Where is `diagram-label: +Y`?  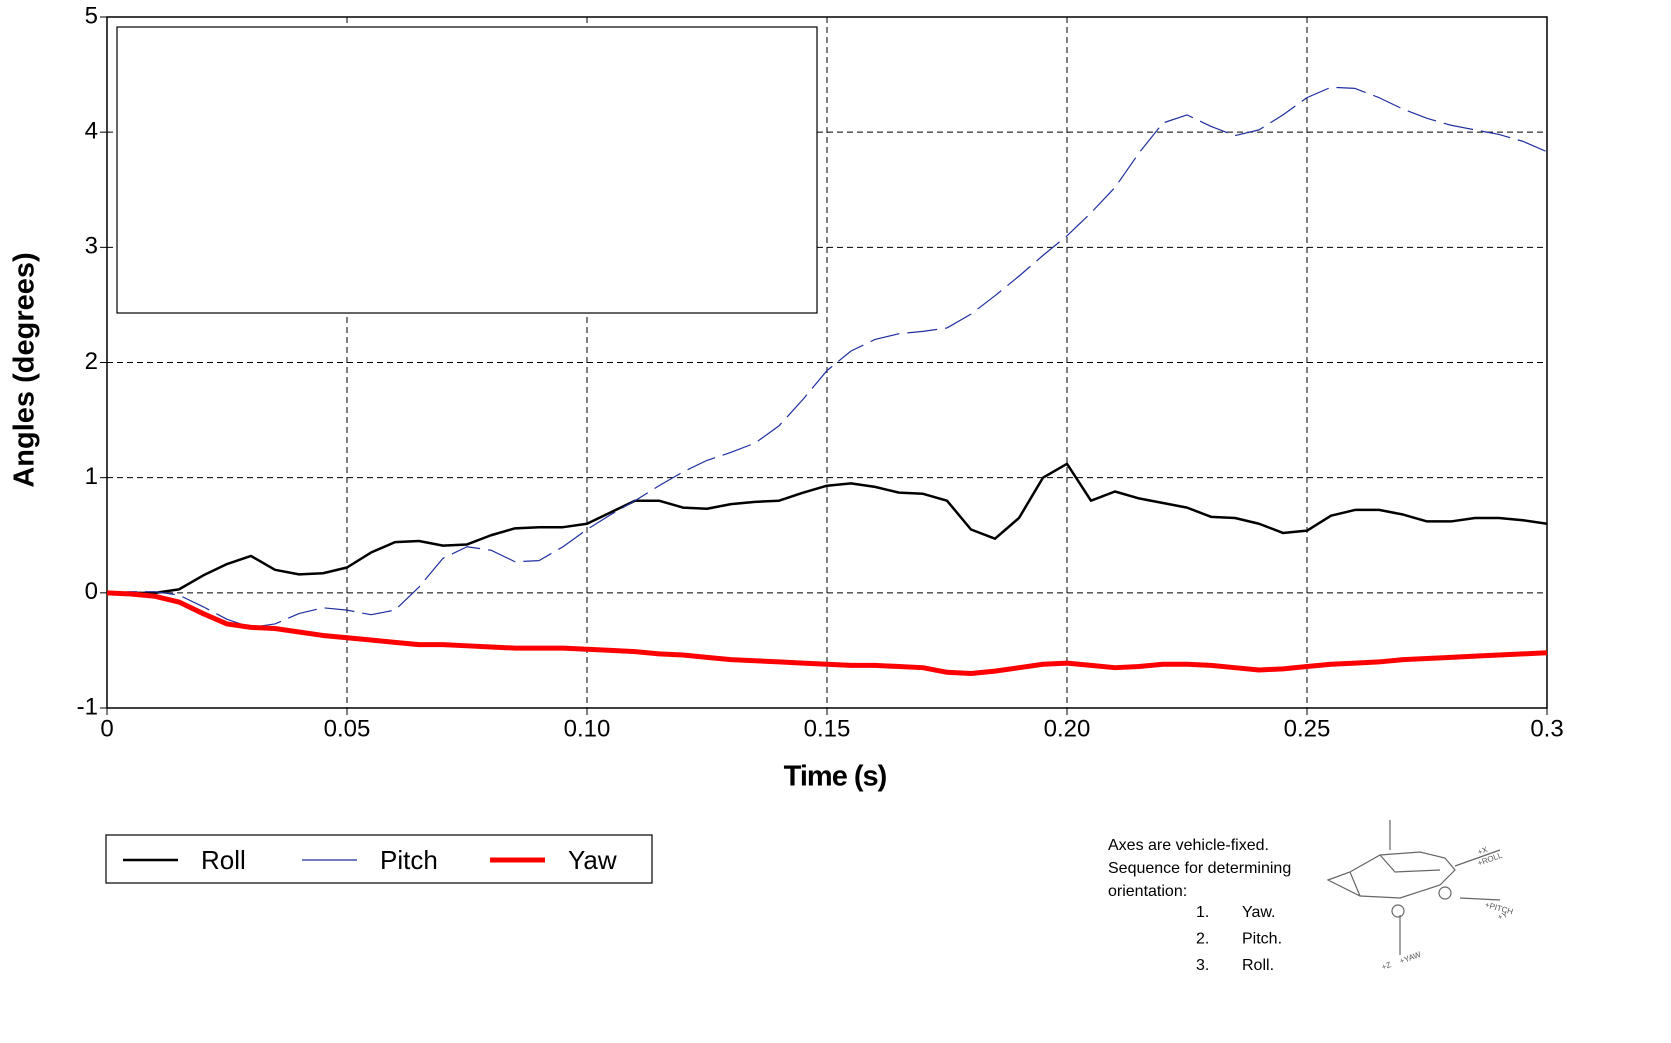 diagram-label: +Y is located at coordinates (1502, 916).